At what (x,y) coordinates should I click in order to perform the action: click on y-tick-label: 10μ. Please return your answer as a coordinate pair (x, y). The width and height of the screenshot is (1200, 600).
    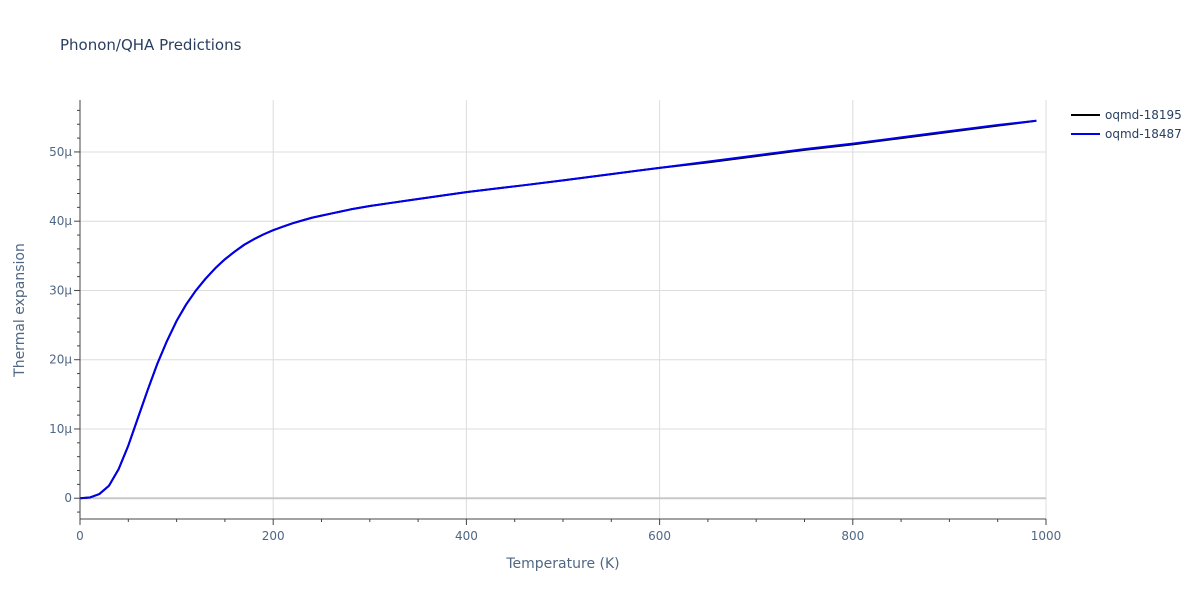
    Looking at the image, I should click on (60, 429).